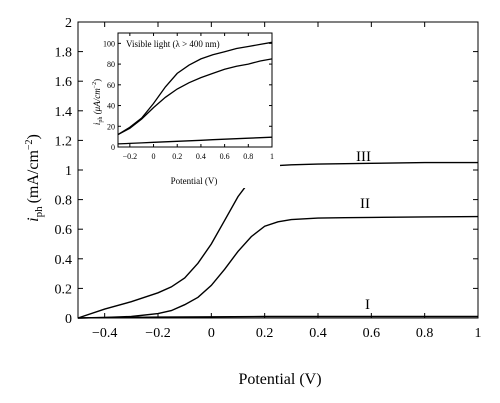 Image resolution: width=500 pixels, height=403 pixels. I want to click on main-x-tick-label: 0.8, so click(425, 333).